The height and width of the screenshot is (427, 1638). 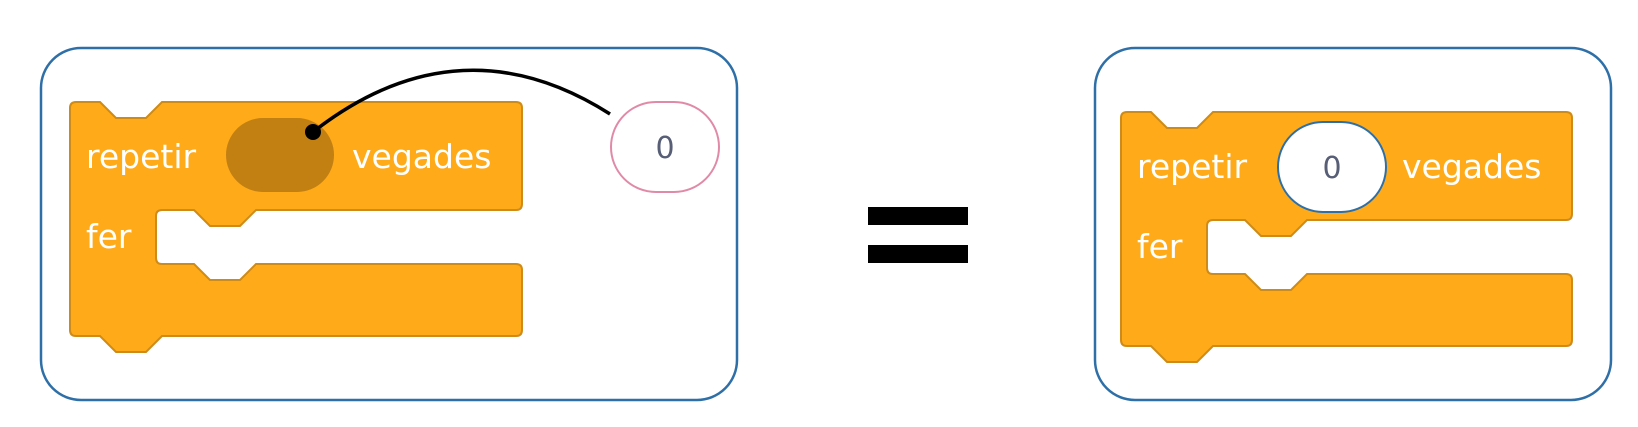 I want to click on insert-connector-line, so click(x=461, y=101).